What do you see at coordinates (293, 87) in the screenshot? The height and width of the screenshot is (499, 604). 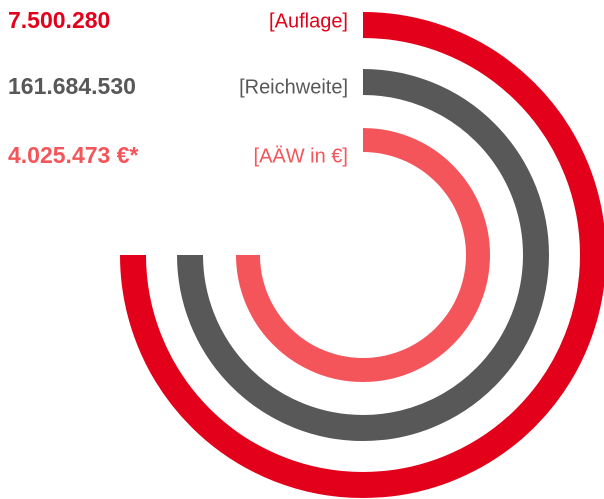 I see `item-label: [Reichweite]` at bounding box center [293, 87].